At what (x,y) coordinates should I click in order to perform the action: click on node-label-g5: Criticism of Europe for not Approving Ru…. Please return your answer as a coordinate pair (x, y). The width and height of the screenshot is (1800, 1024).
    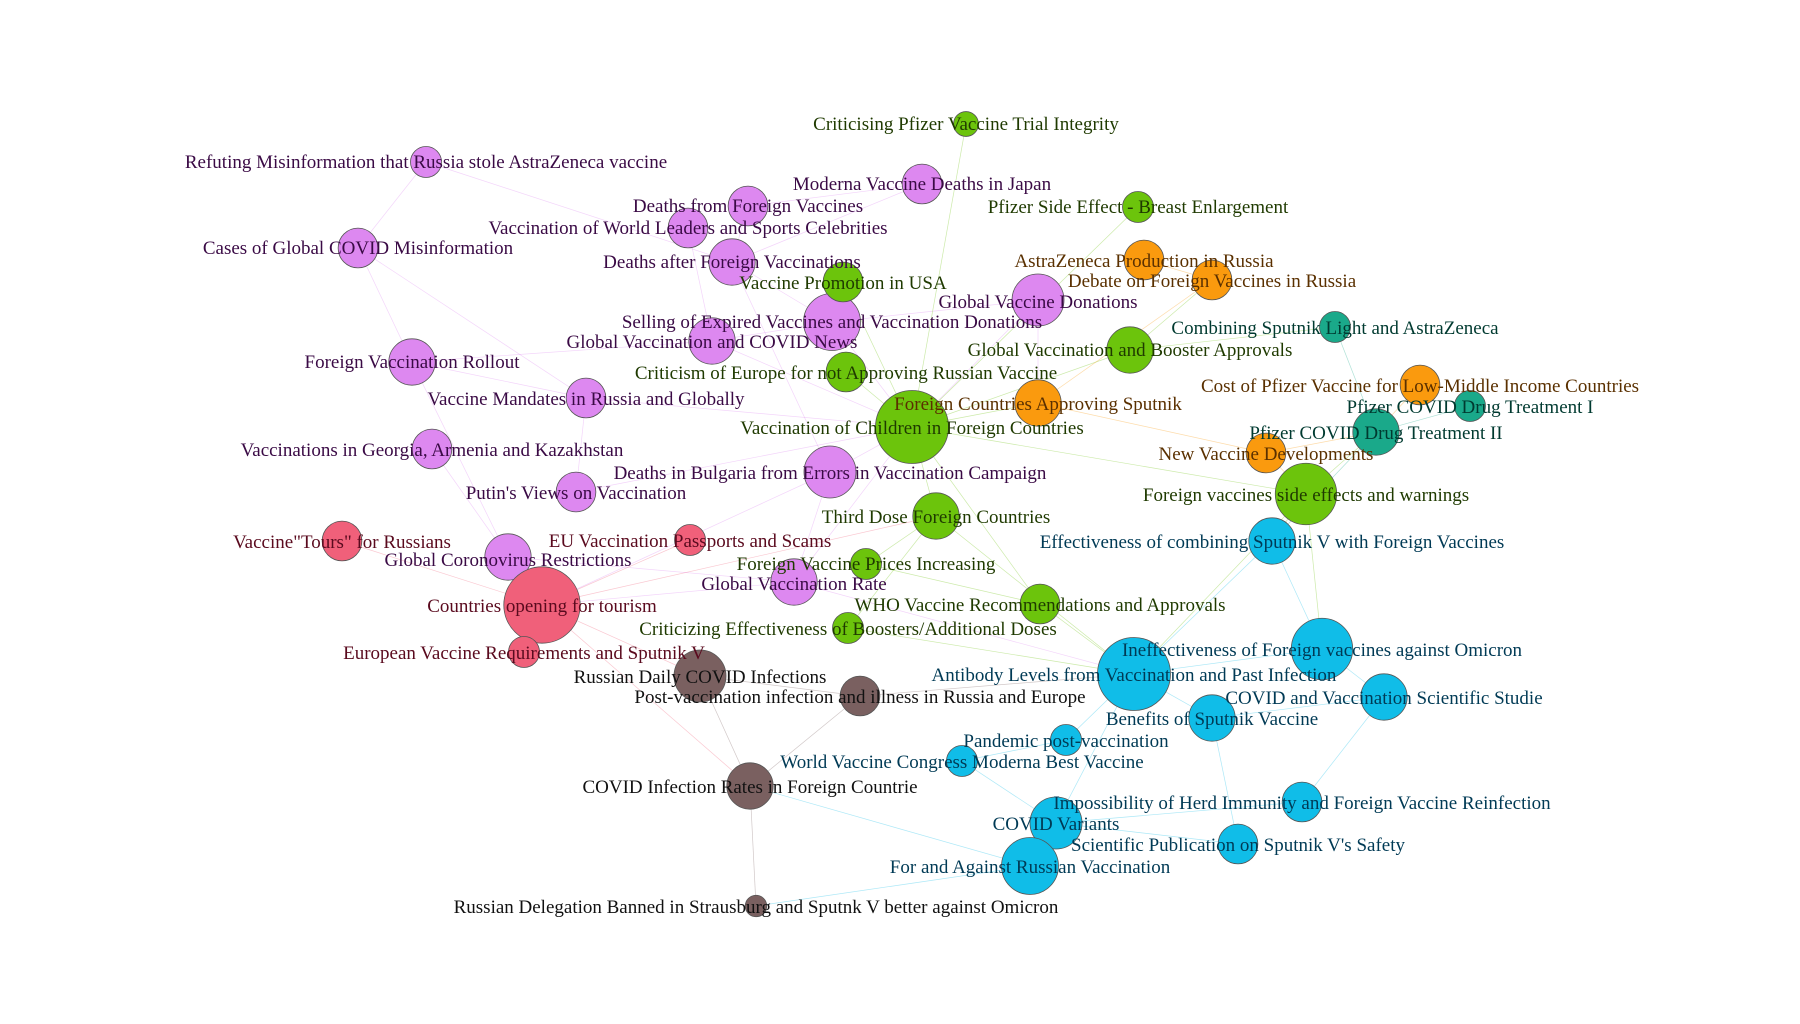
    Looking at the image, I should click on (846, 373).